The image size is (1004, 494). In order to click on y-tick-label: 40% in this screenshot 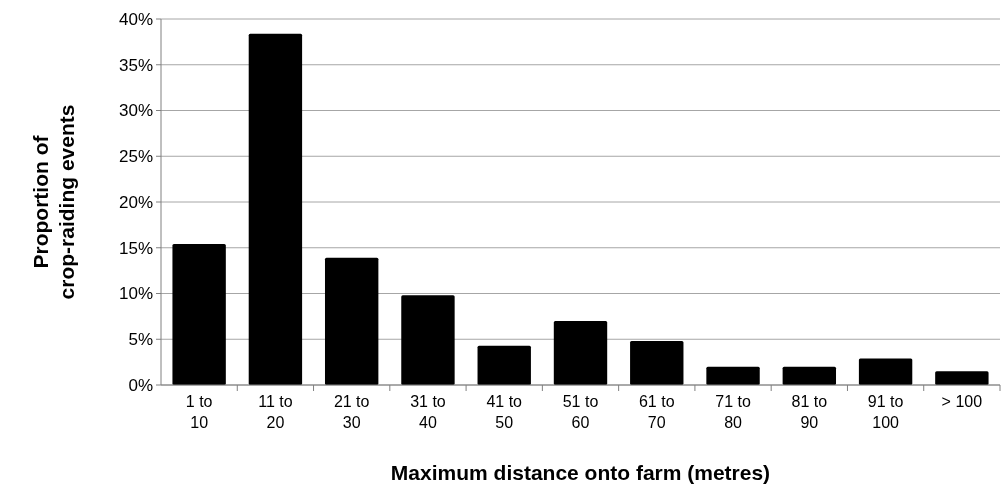, I will do `click(135, 19)`.